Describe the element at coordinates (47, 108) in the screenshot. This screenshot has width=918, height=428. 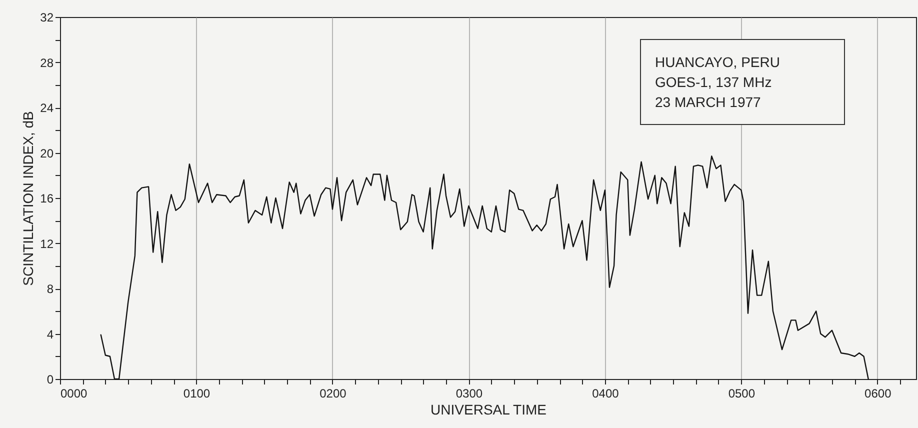
I see `y-tick-label: 24` at that location.